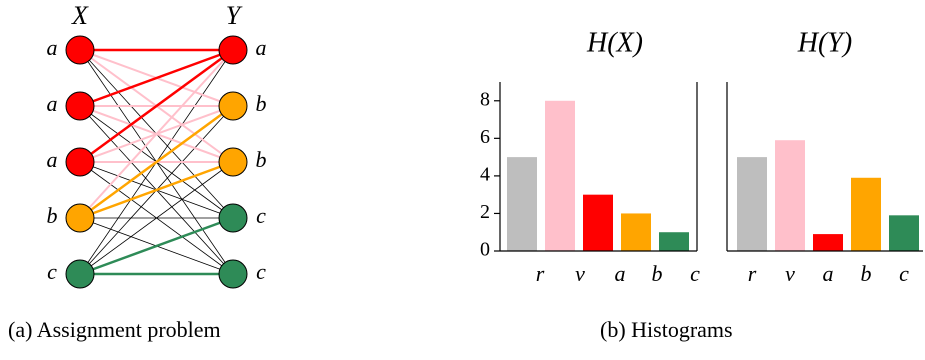 The image size is (925, 360). Describe the element at coordinates (485, 174) in the screenshot. I see `y-tick-label: 4` at that location.